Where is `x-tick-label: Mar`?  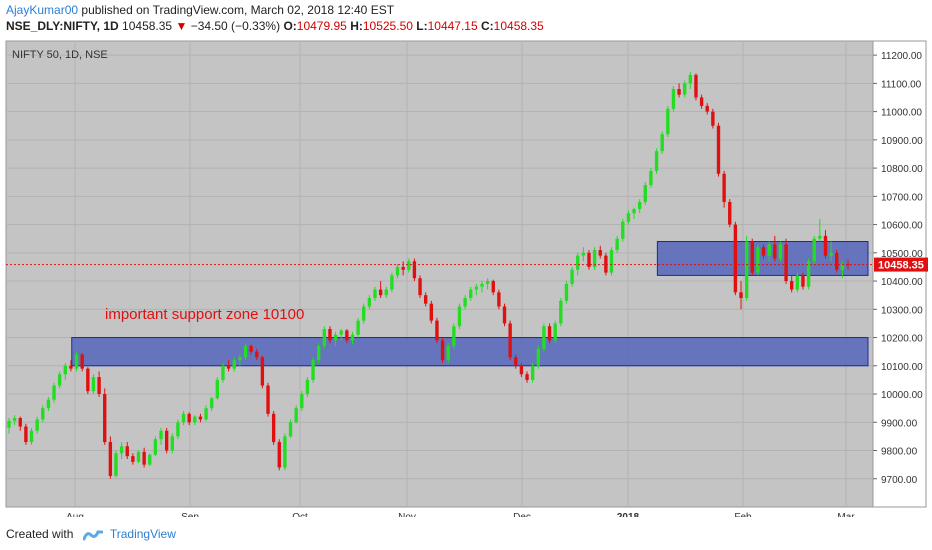 x-tick-label: Mar is located at coordinates (846, 514).